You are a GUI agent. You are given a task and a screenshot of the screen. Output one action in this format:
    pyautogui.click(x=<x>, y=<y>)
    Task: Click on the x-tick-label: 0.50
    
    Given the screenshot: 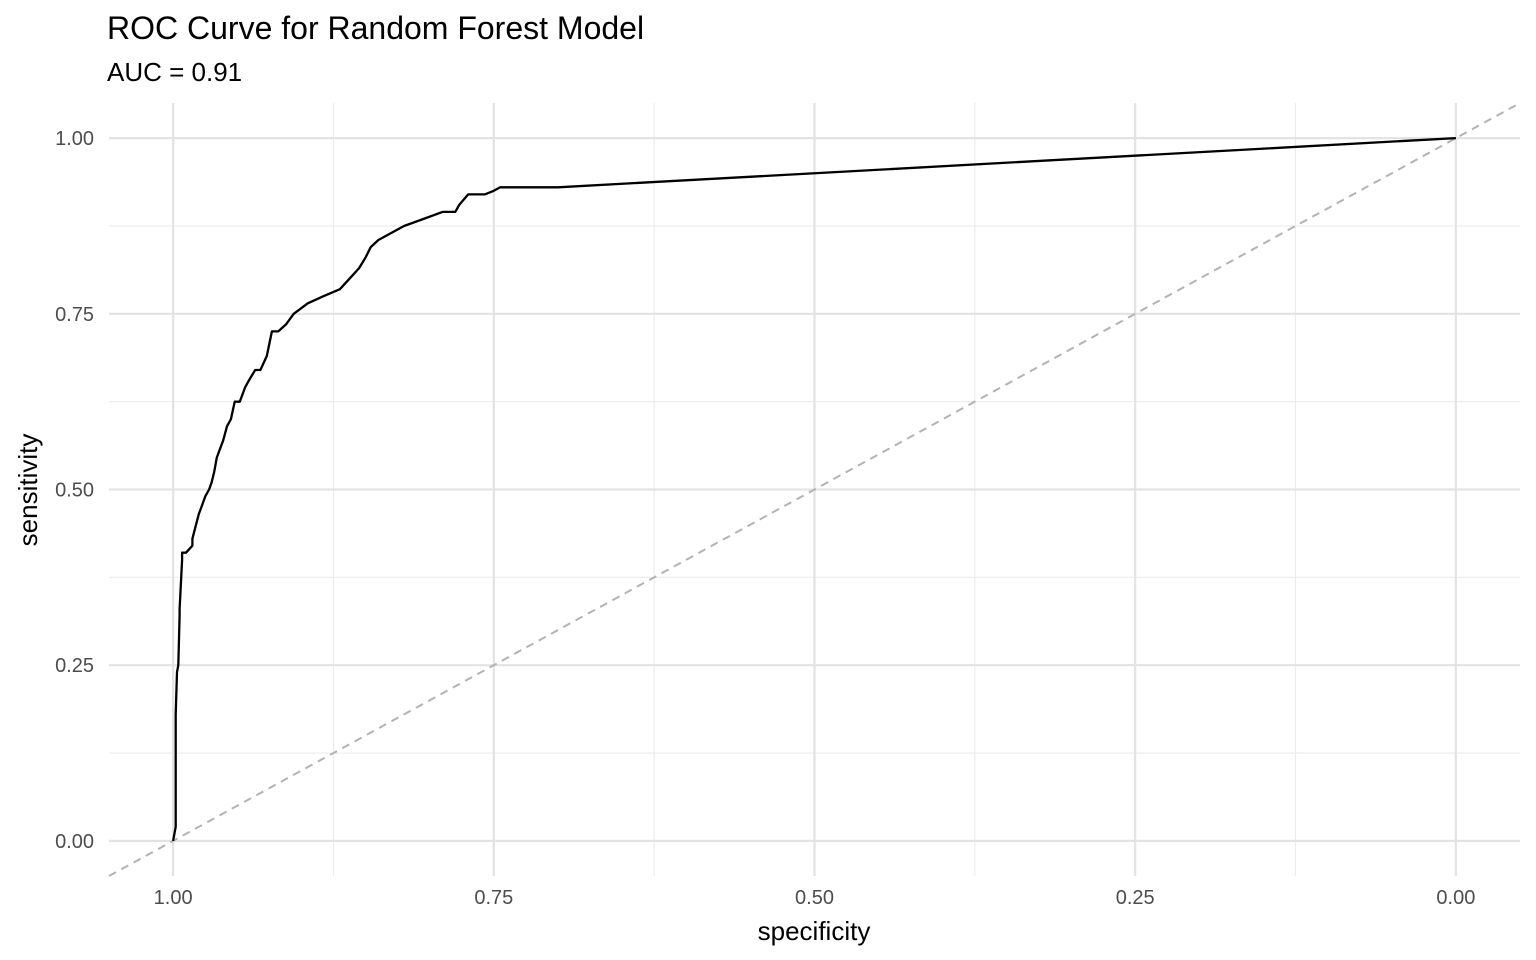 What is the action you would take?
    pyautogui.click(x=814, y=898)
    